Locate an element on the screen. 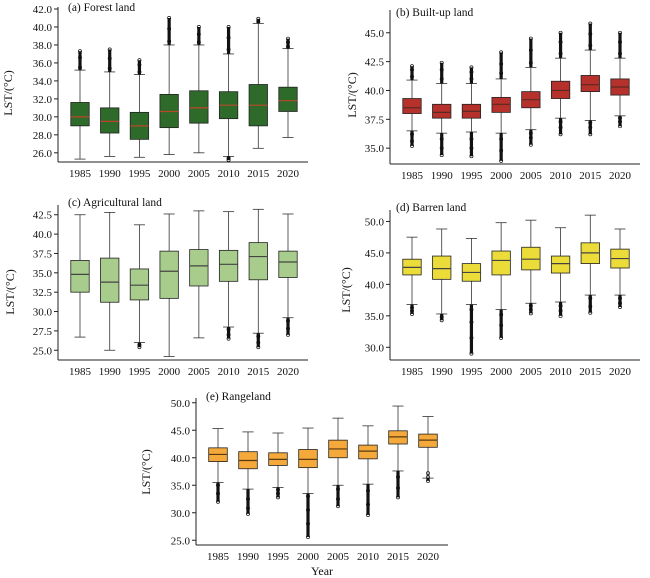 The width and height of the screenshot is (650, 578). x-tick-label: 2020 is located at coordinates (288, 174).